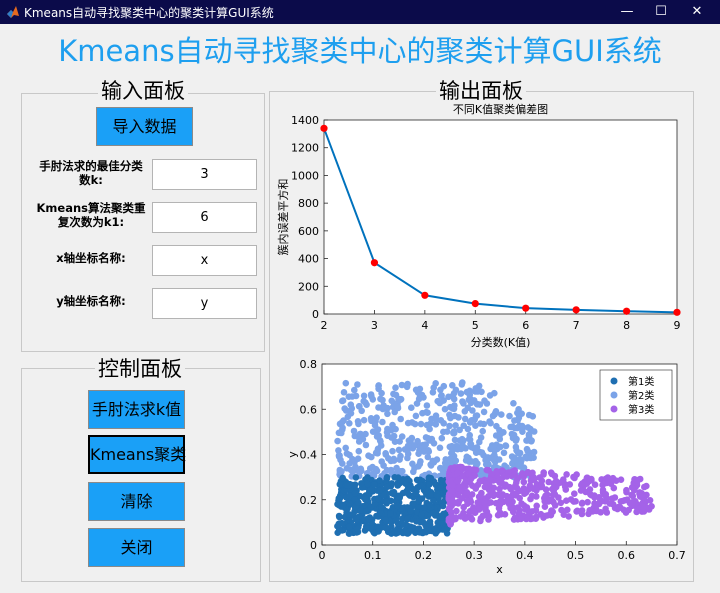  Describe the element at coordinates (292, 454) in the screenshot. I see `scatter-y-axis-label: y` at that location.